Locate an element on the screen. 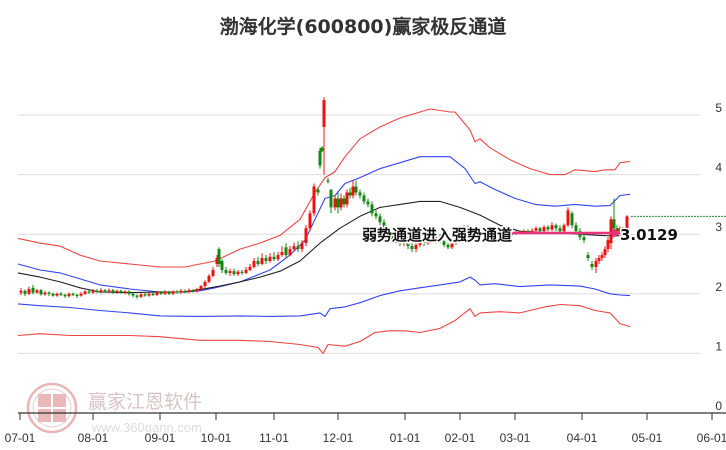  x-tick-label: 08-01 is located at coordinates (93, 438).